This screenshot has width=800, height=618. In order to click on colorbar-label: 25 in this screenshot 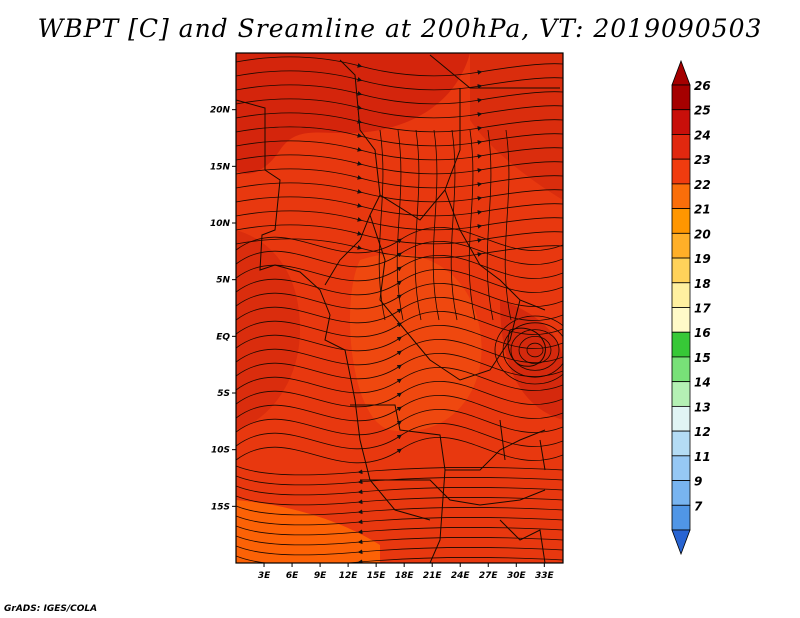, I will do `click(702, 111)`.